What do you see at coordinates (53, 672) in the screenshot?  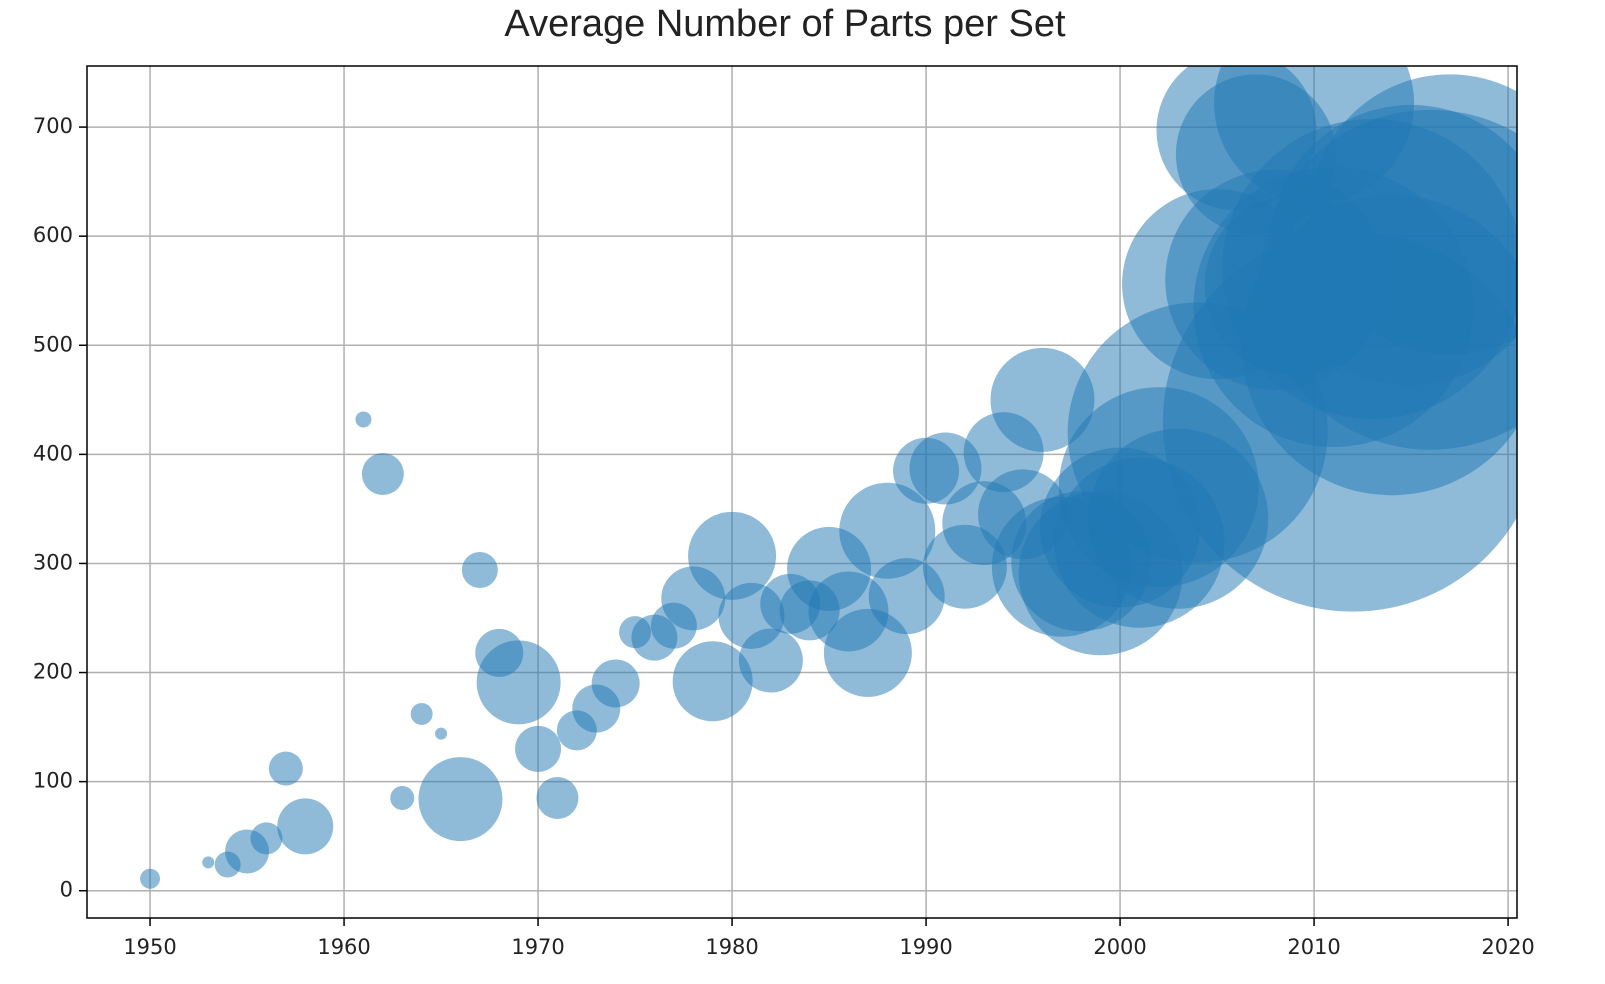 I see `y-tick-label: 200` at bounding box center [53, 672].